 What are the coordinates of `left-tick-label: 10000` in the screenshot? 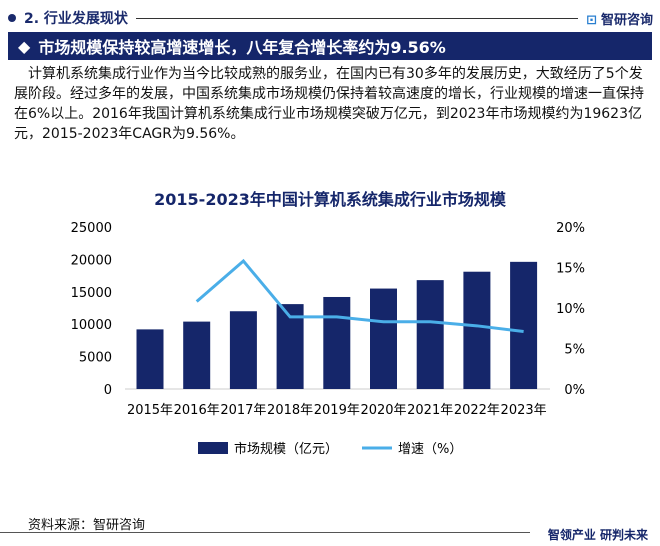 It's located at (91, 325).